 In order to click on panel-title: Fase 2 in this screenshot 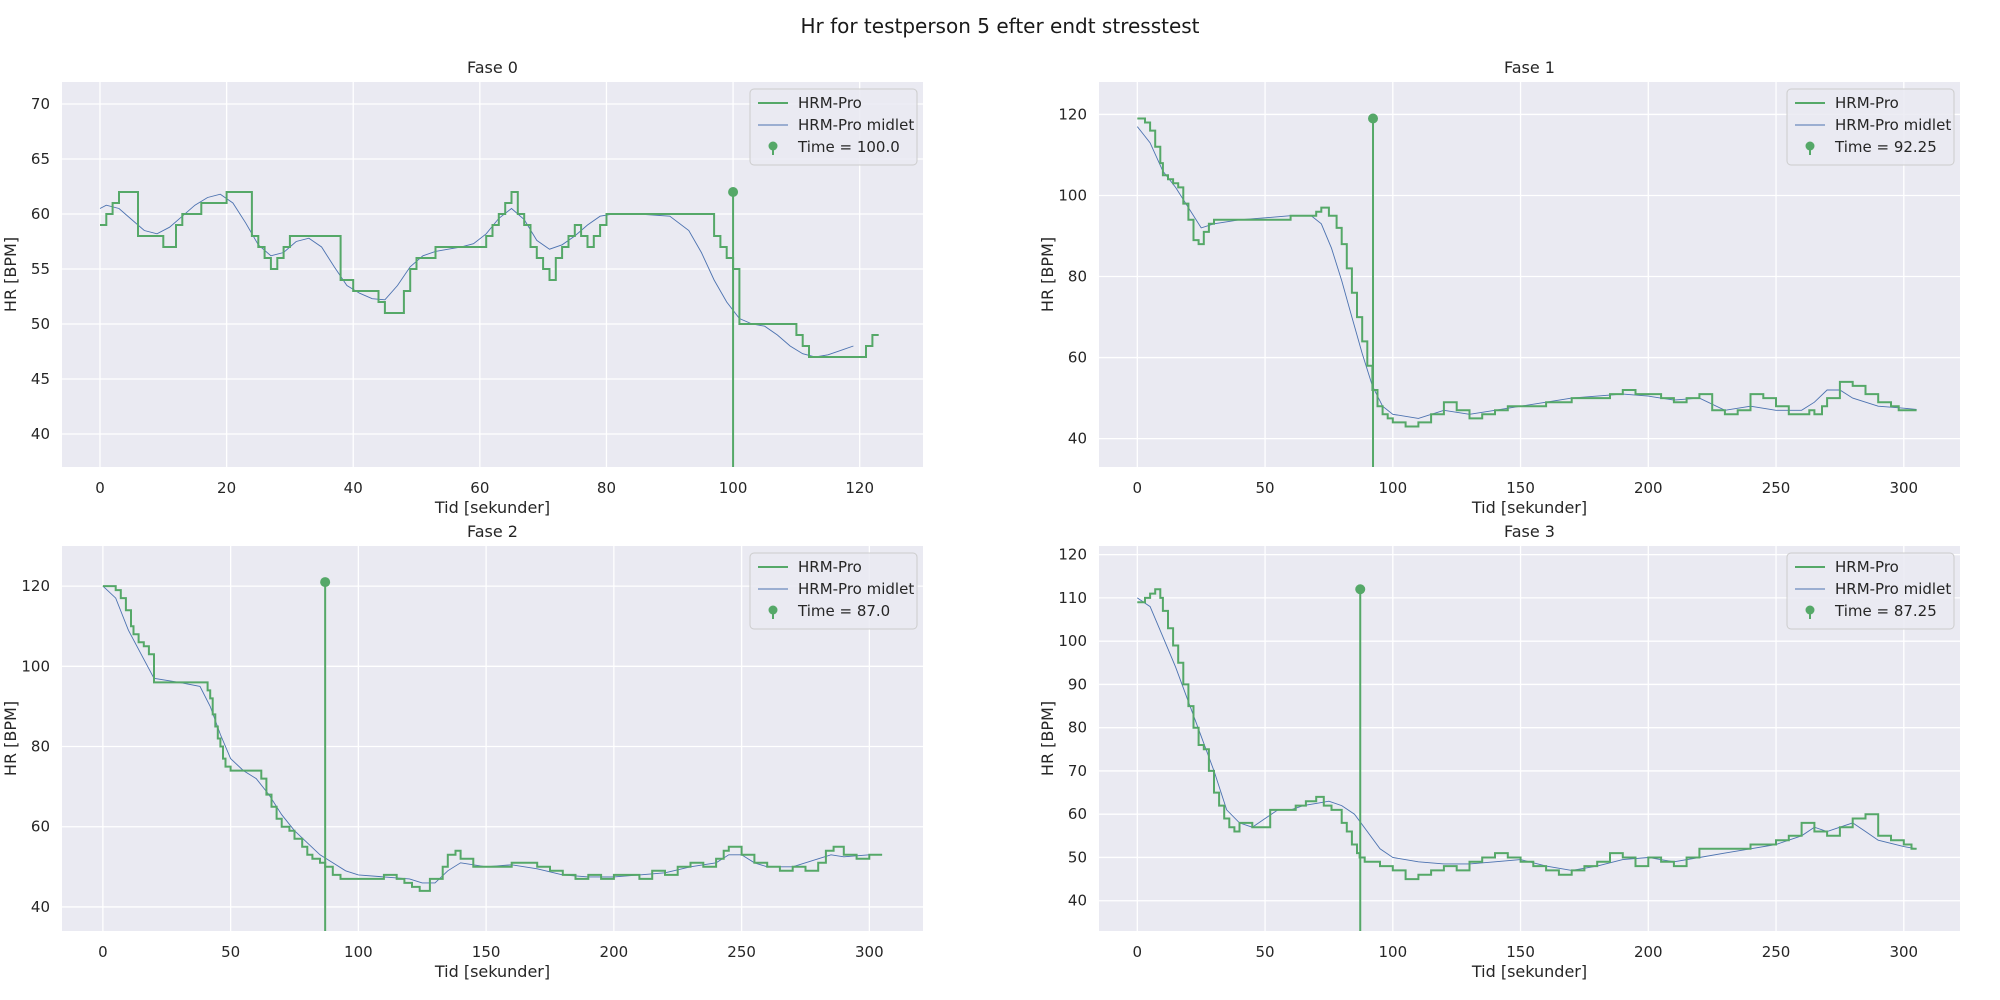, I will do `click(492, 531)`.